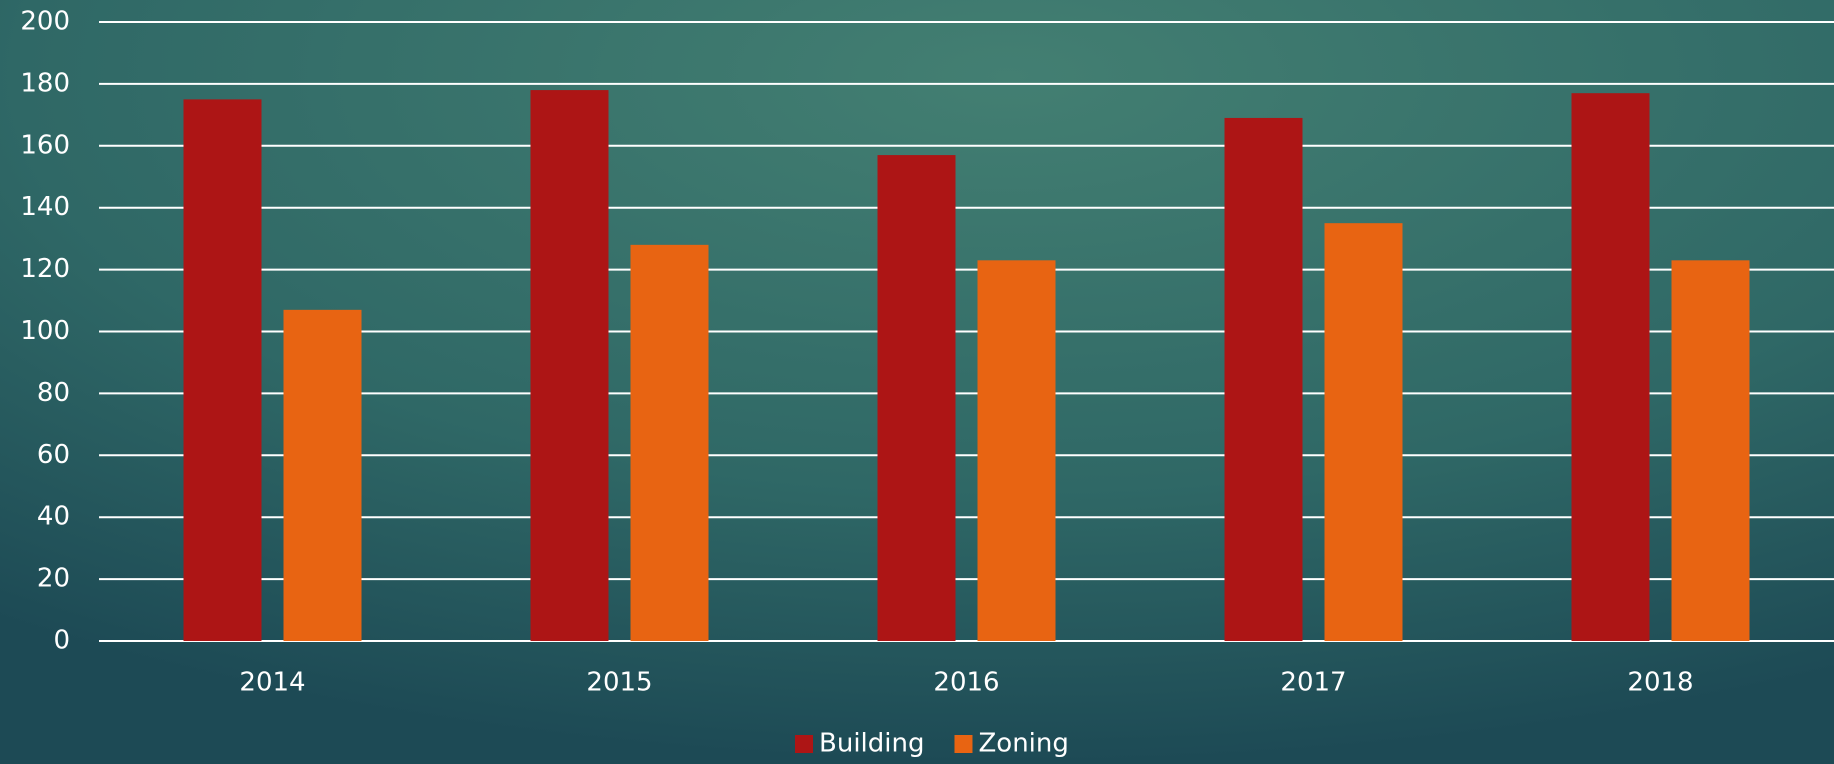 This screenshot has height=764, width=1834. I want to click on y-tick-label: 80, so click(53, 393).